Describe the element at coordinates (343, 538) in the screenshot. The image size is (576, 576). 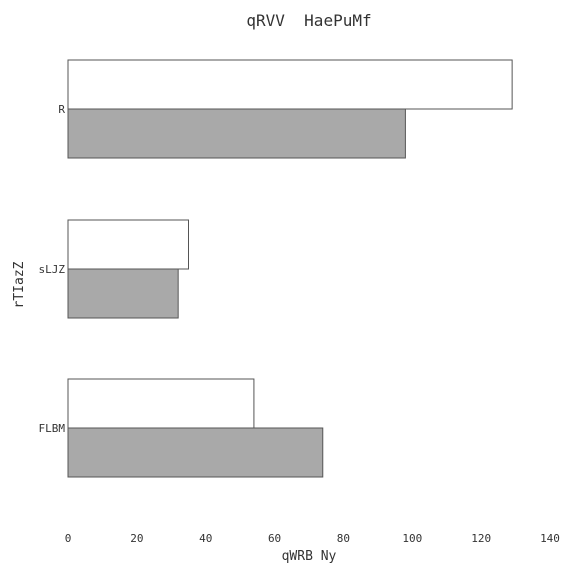
I see `x-tick-label-80: 80` at that location.